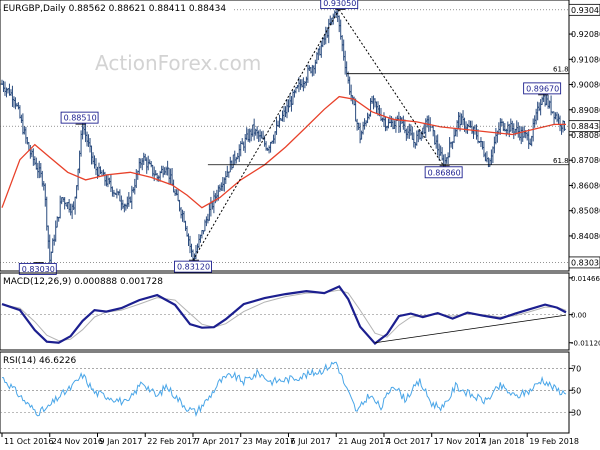  I want to click on x-tick-label: 17 Nov 2017, so click(459, 441).